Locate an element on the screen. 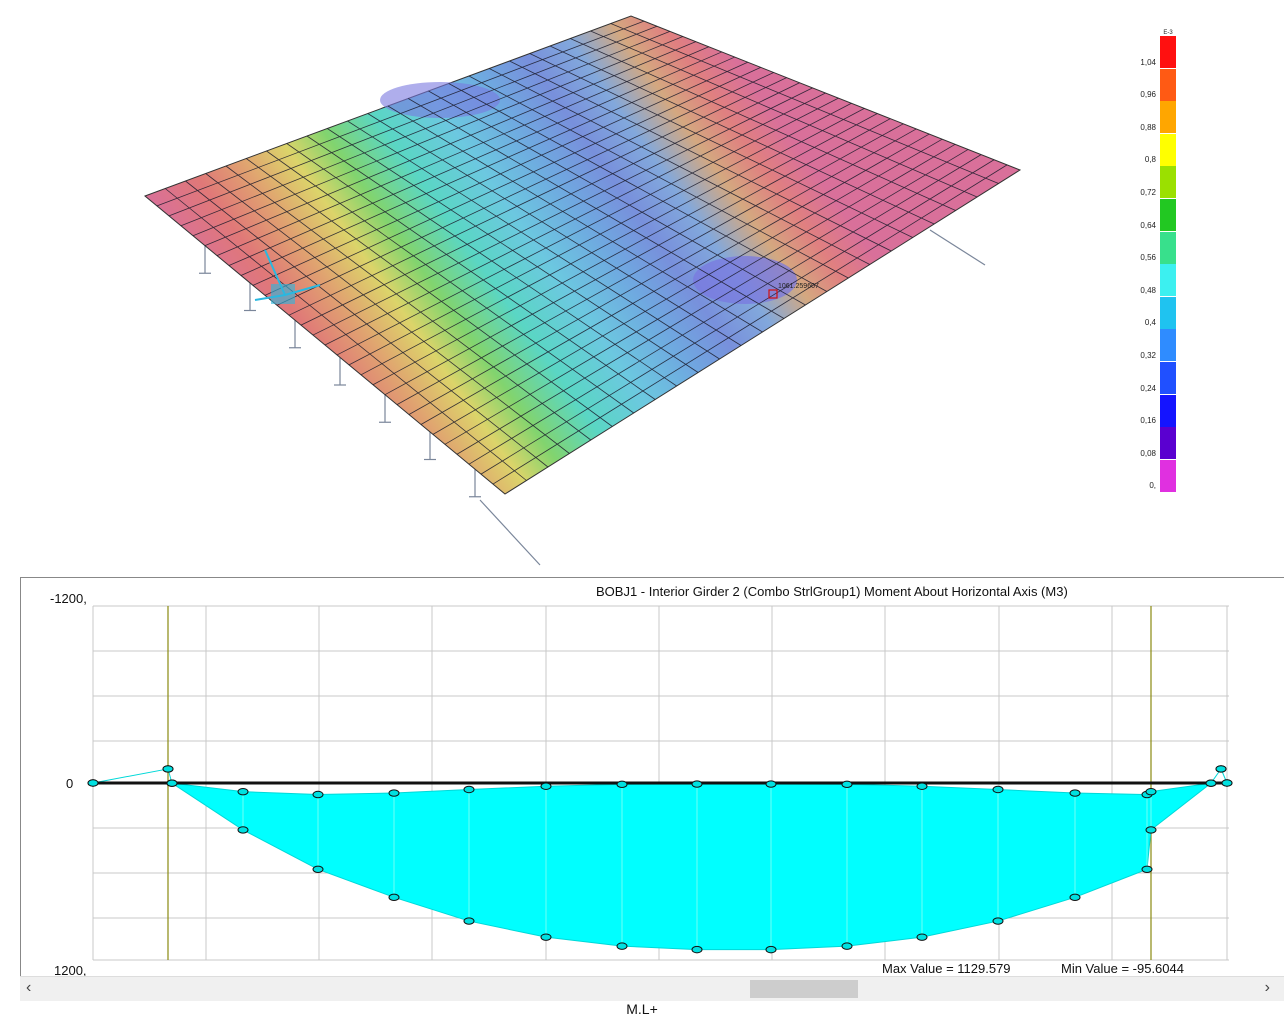 Image resolution: width=1284 pixels, height=1022 pixels. legend-label: 0,88 is located at coordinates (1148, 127).